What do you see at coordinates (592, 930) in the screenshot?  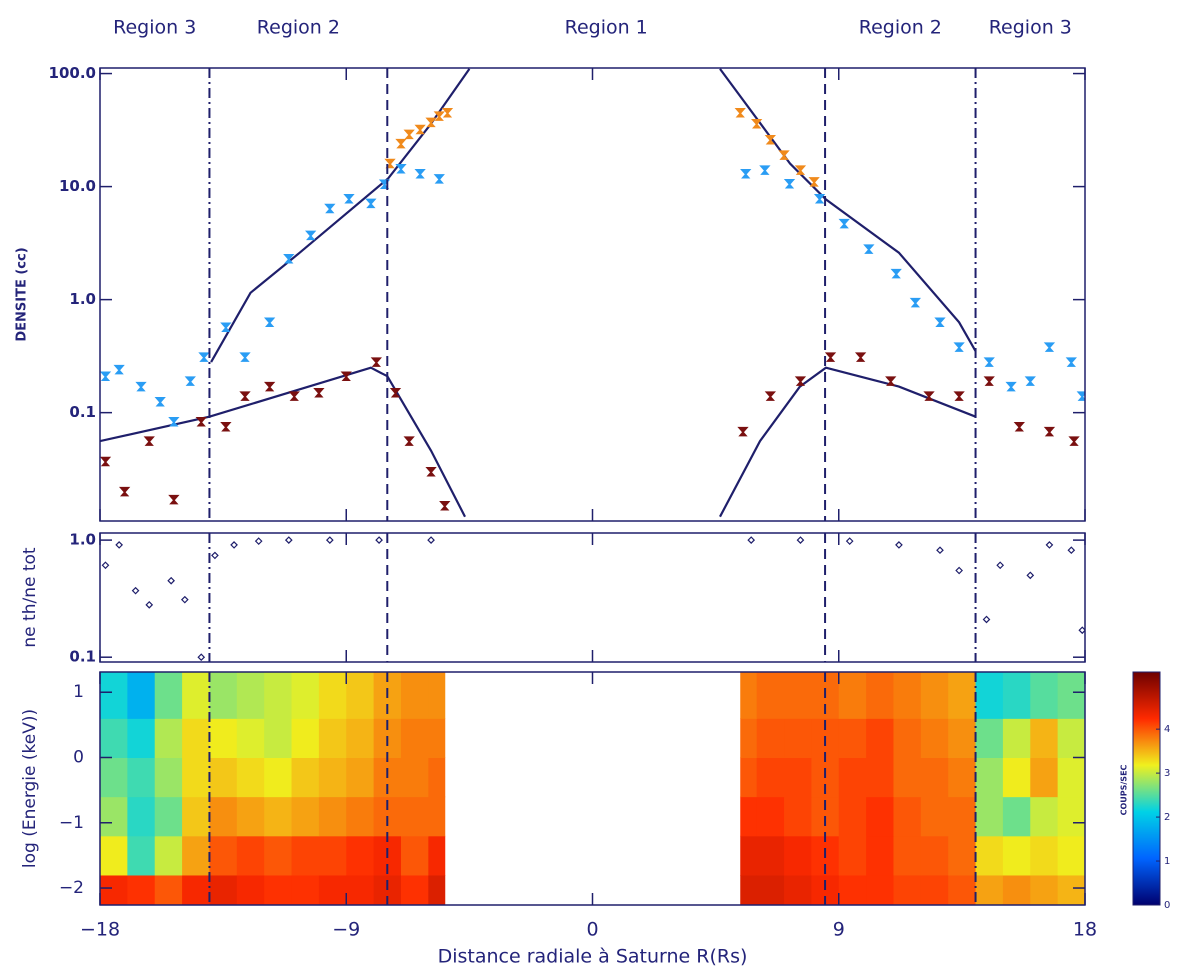 I see `x-tick-label: 0` at bounding box center [592, 930].